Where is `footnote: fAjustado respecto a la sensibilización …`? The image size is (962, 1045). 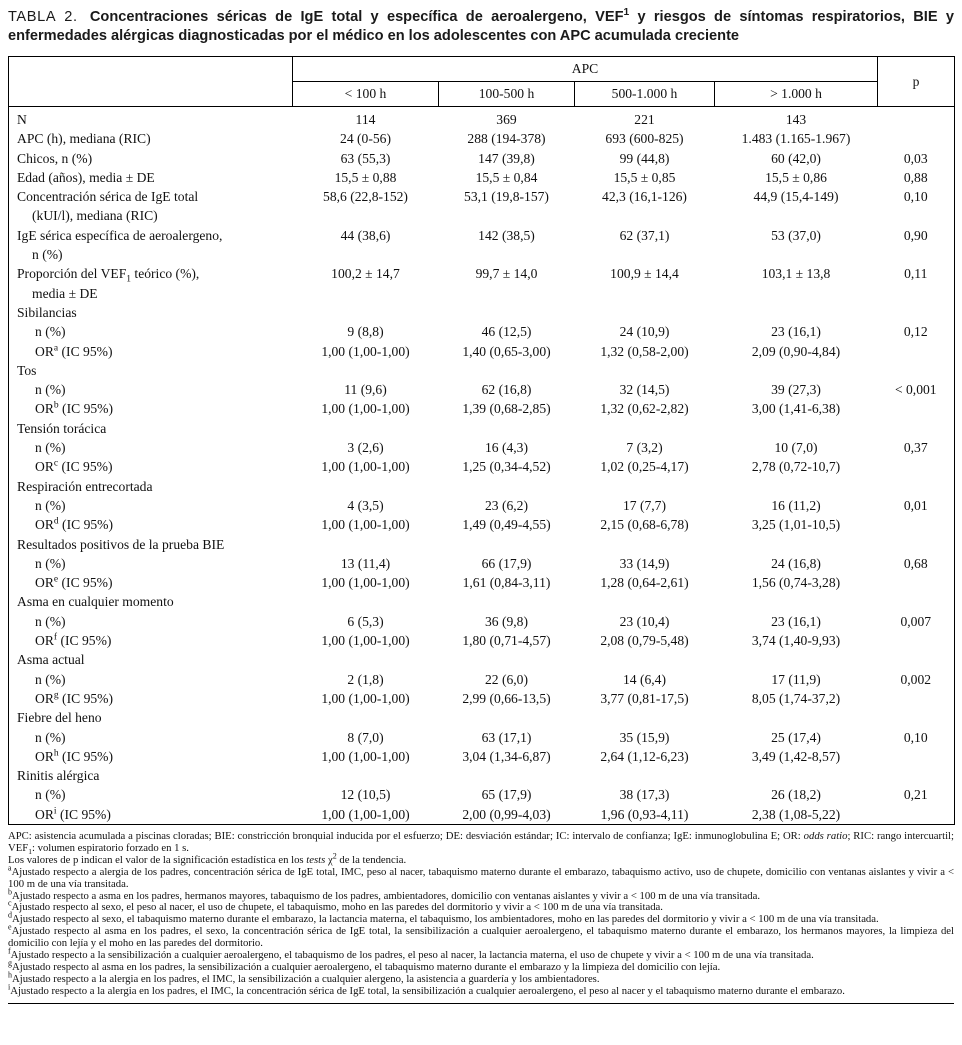 footnote: fAjustado respecto a la sensibilización … is located at coordinates (411, 954).